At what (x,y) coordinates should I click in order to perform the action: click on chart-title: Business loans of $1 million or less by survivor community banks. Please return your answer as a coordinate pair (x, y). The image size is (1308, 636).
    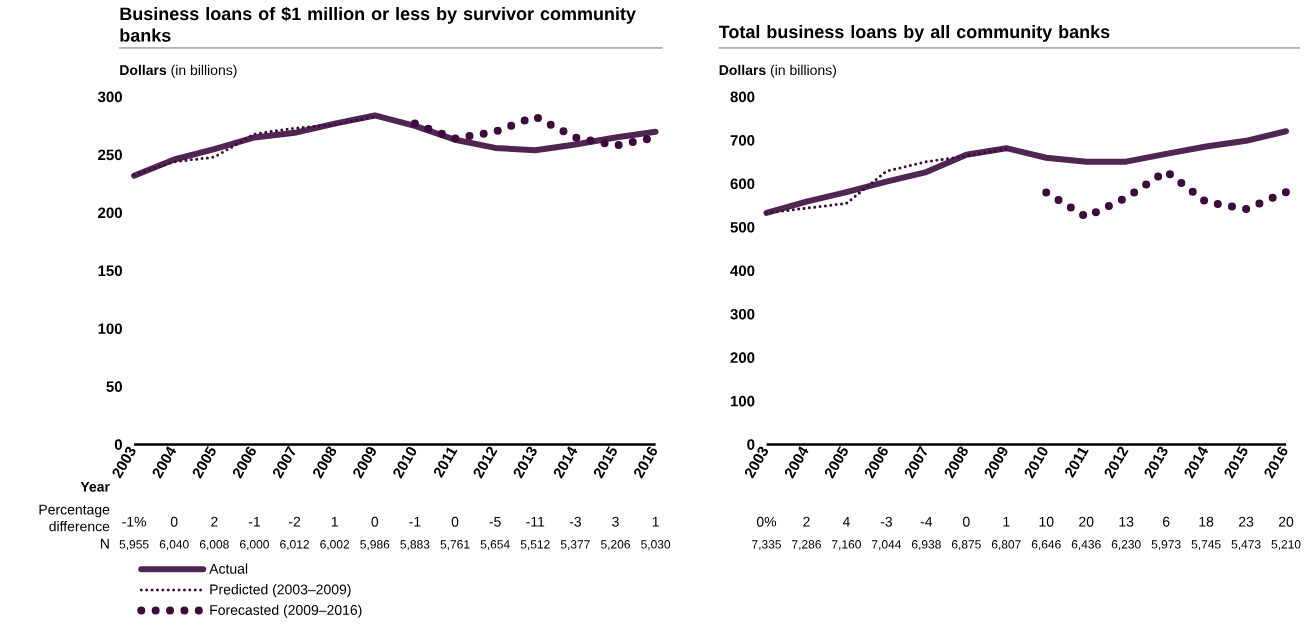
    Looking at the image, I should click on (378, 24).